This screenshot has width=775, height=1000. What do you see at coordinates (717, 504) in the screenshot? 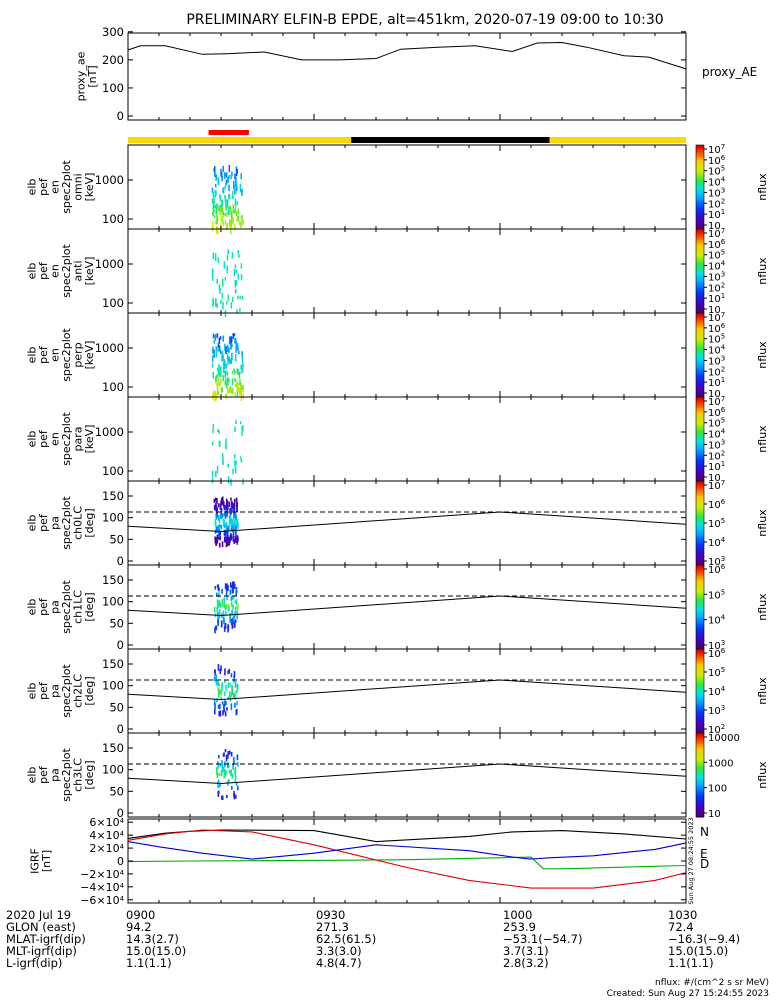
I see `pa-ch0-colorbar-label: 10⁶` at bounding box center [717, 504].